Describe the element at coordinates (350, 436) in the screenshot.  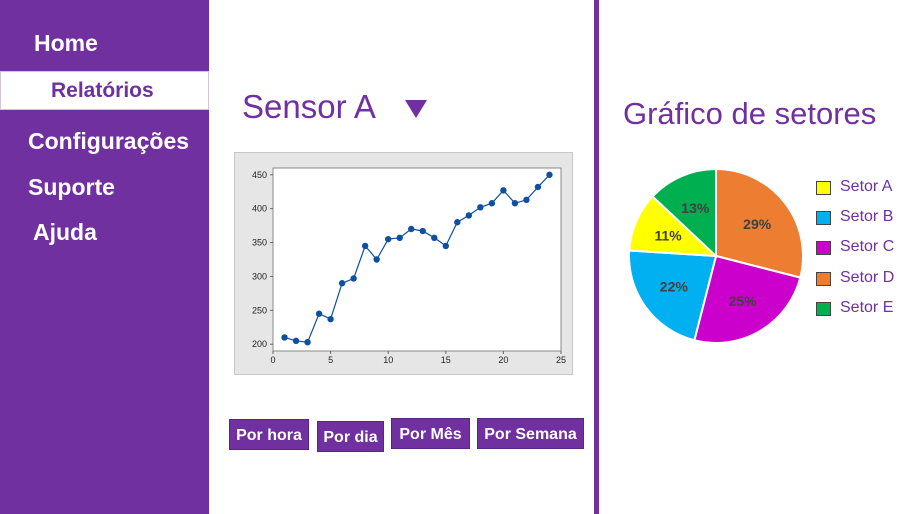
I see `por-dia-button: Por dia` at that location.